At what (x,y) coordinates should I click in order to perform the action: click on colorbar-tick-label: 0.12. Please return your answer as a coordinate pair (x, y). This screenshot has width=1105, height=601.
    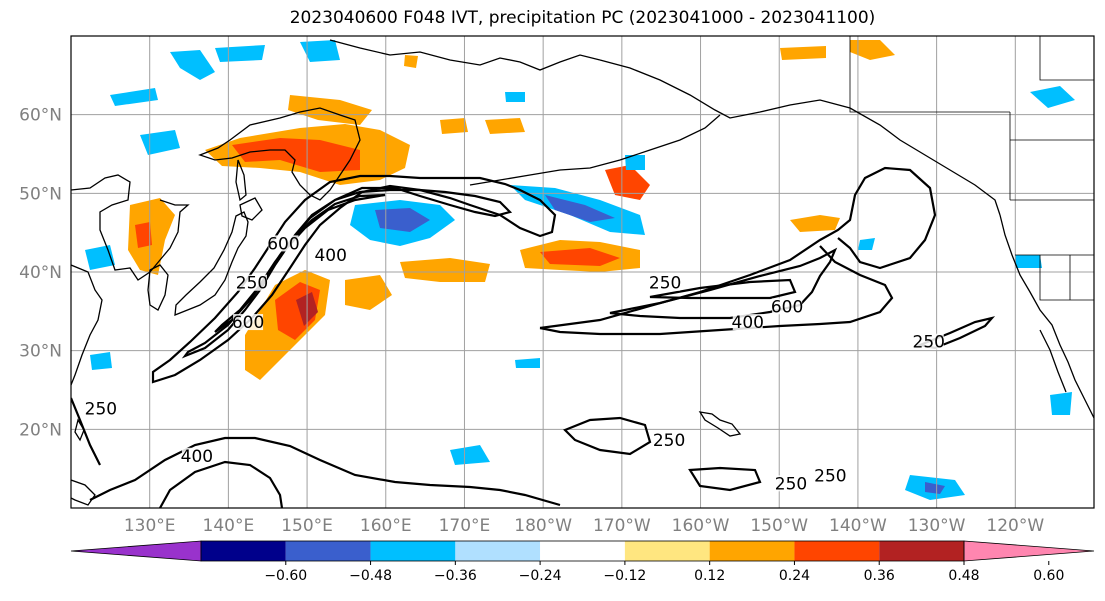
    Looking at the image, I should click on (709, 576).